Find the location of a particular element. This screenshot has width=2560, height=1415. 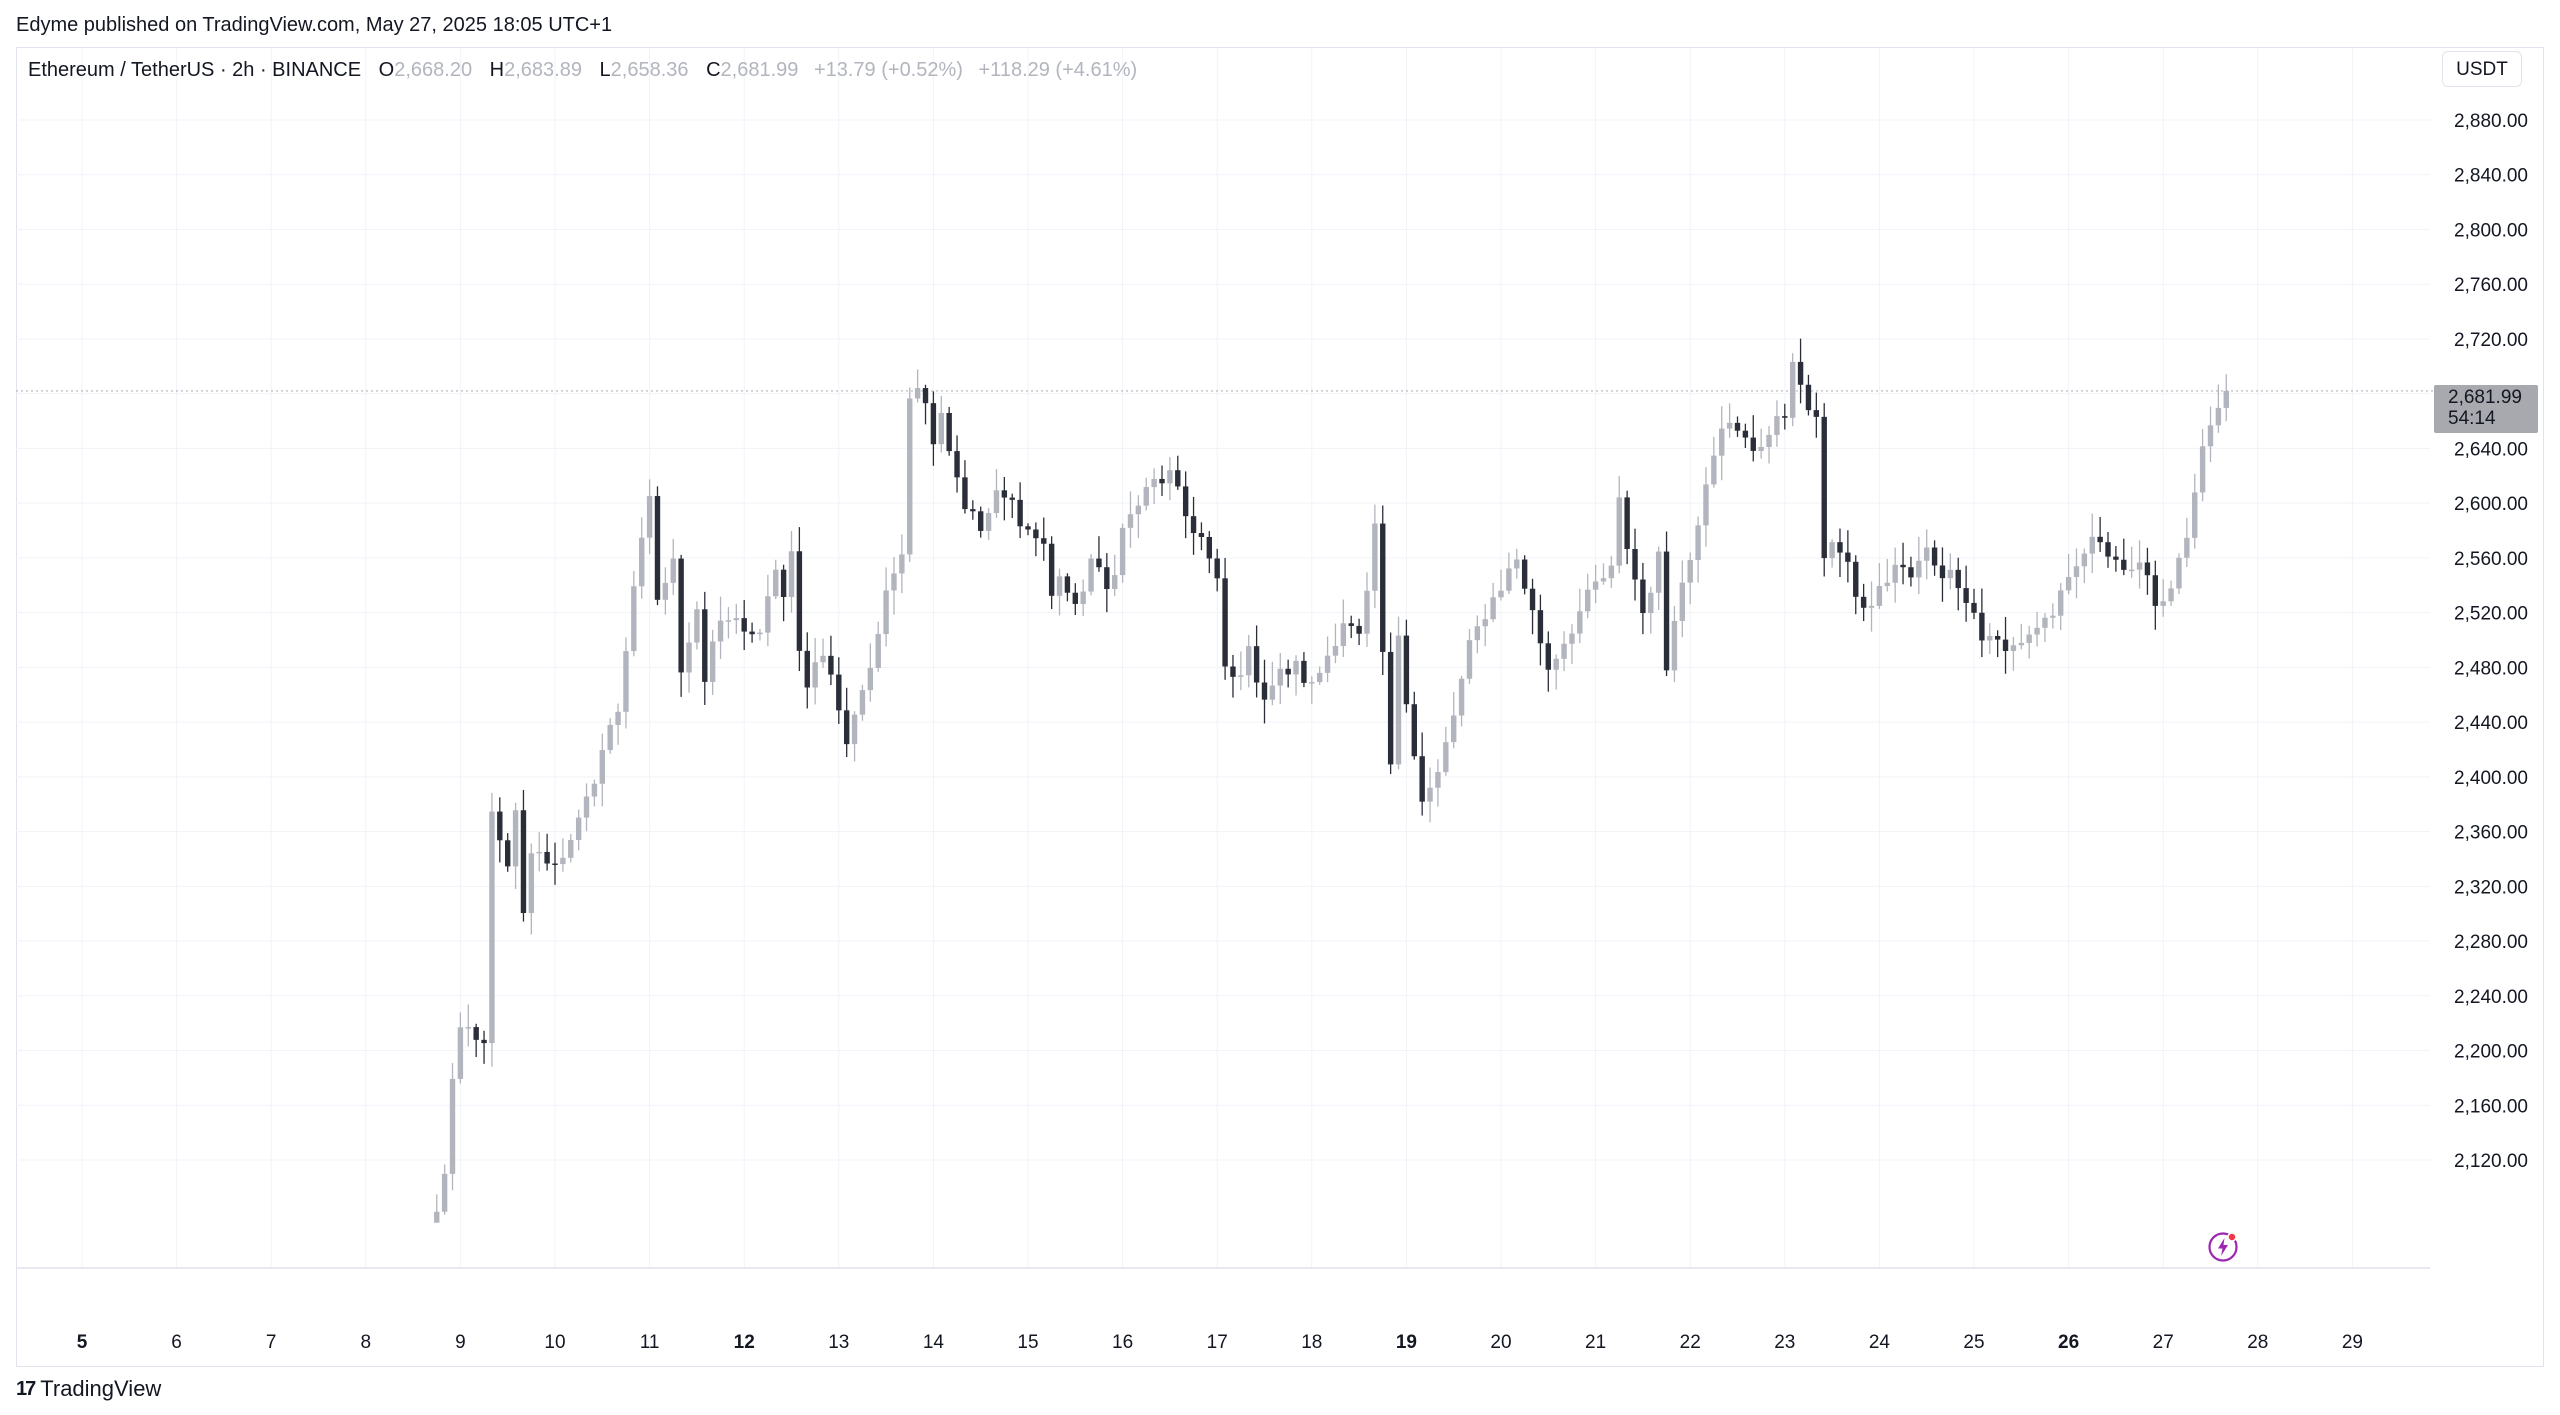

low-label: L is located at coordinates (605, 70).